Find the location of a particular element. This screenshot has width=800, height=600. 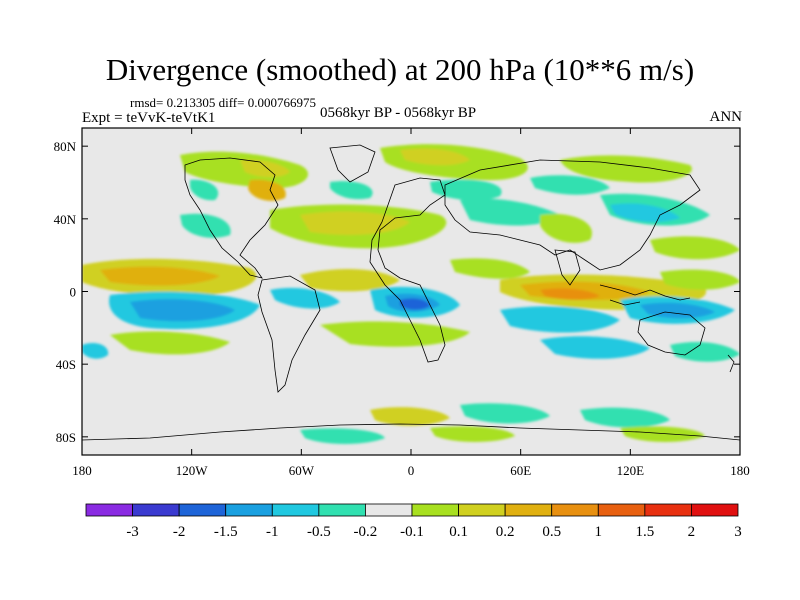

x-tick-label: 120W is located at coordinates (192, 470).